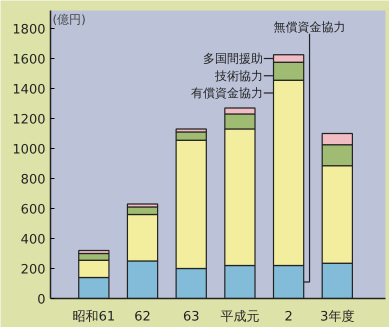 This screenshot has height=327, width=389. I want to click on y-tick-label: 1800, so click(29, 30).